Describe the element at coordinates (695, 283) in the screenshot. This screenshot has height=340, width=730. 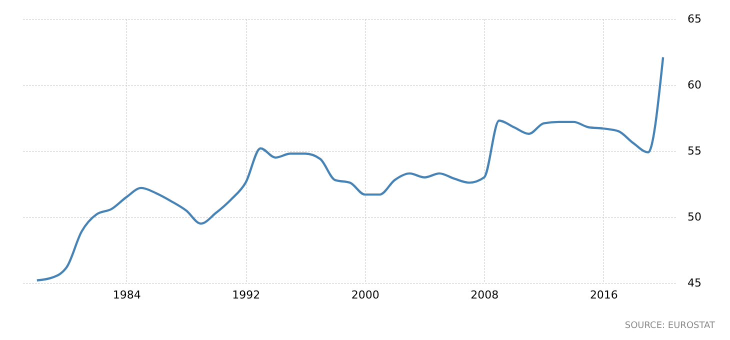
I see `y-tick-label: 45` at that location.